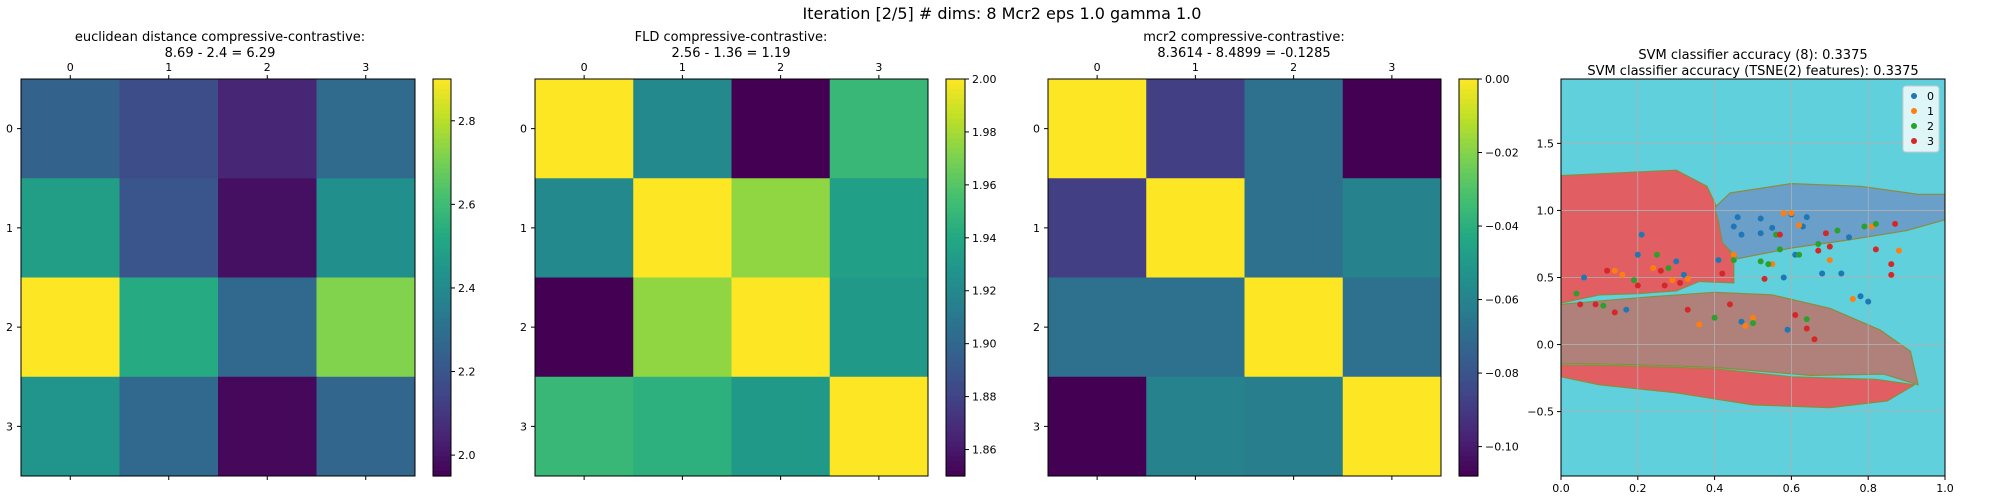  Describe the element at coordinates (1546, 345) in the screenshot. I see `svm-ytick-label-1: 0.0` at that location.